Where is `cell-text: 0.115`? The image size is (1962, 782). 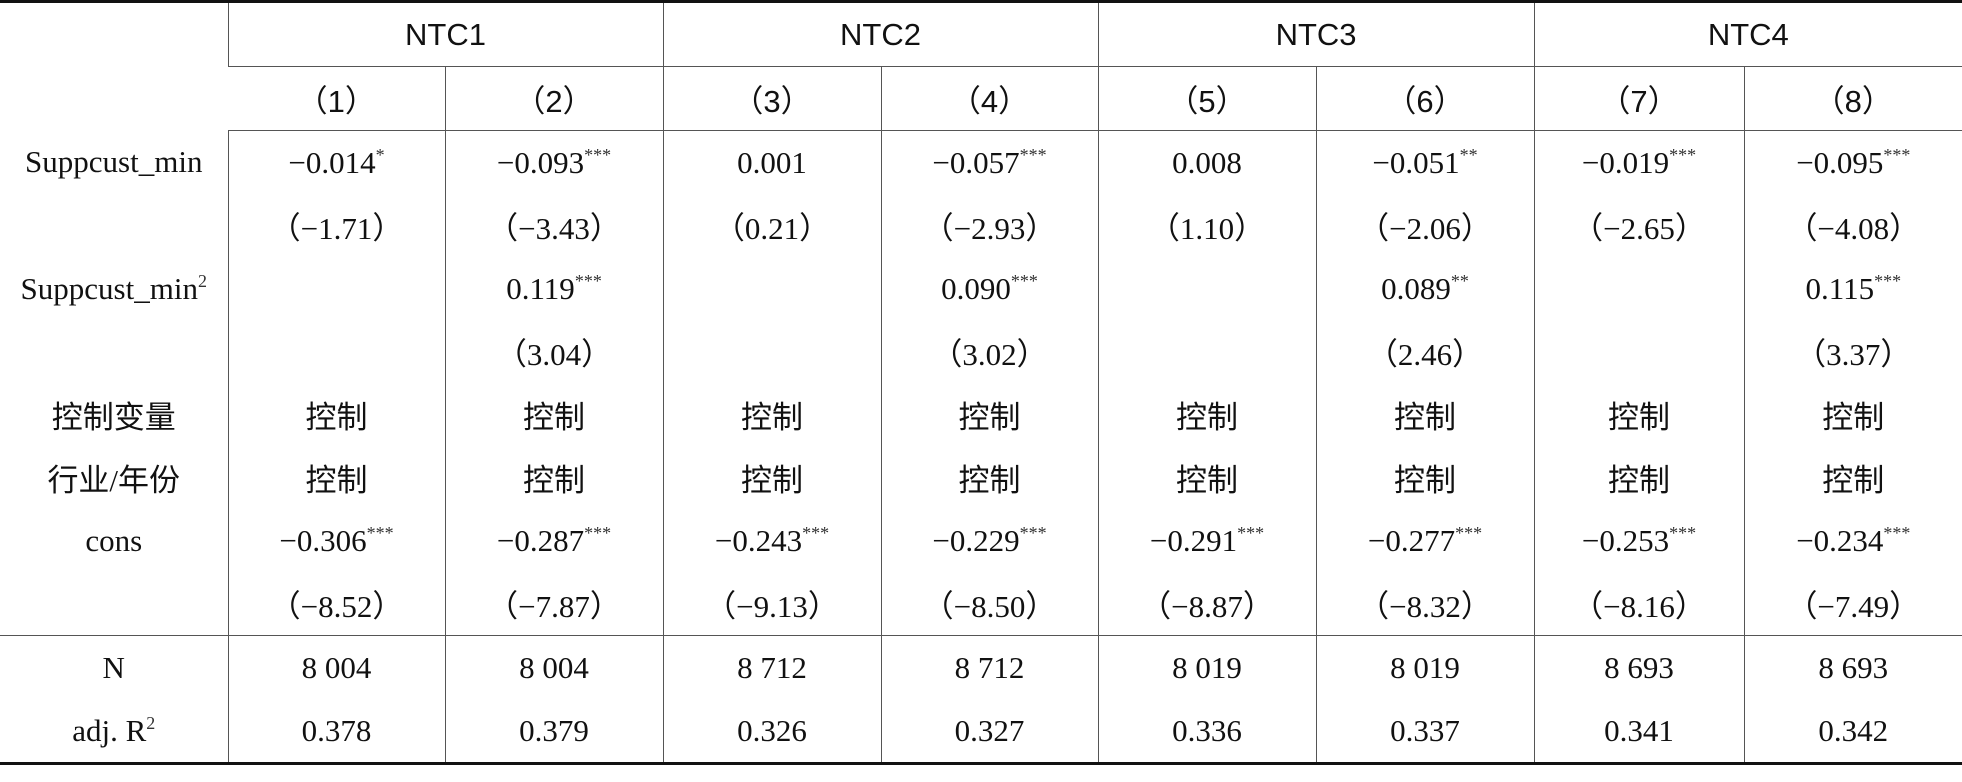 cell-text: 0.115 is located at coordinates (1840, 288).